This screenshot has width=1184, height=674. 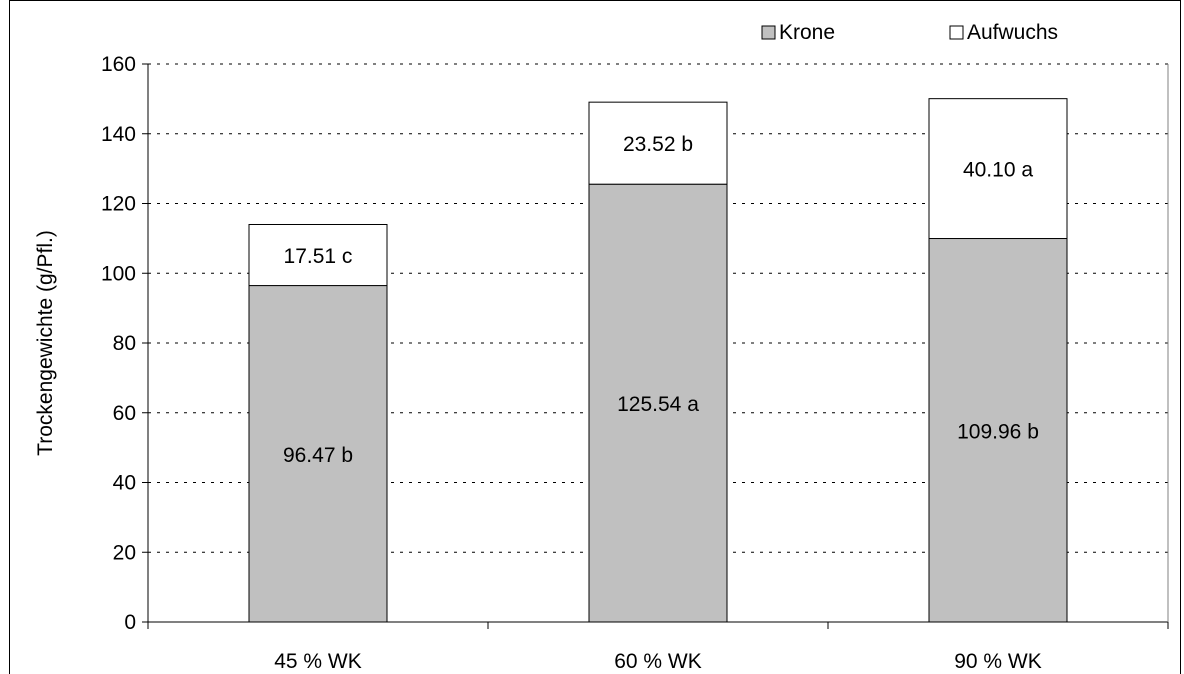 I want to click on y-tick-label: 0, so click(x=130, y=622).